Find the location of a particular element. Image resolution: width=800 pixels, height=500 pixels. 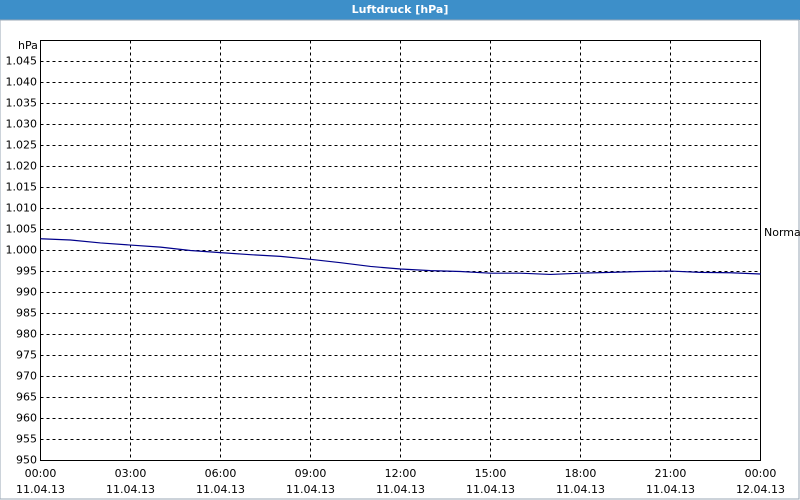

y-tick-label: 975 is located at coordinates (26, 355).